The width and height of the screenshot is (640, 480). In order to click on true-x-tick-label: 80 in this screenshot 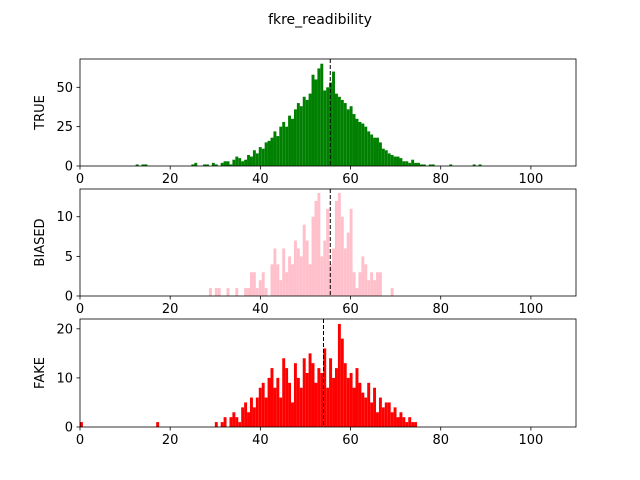, I will do `click(440, 179)`.